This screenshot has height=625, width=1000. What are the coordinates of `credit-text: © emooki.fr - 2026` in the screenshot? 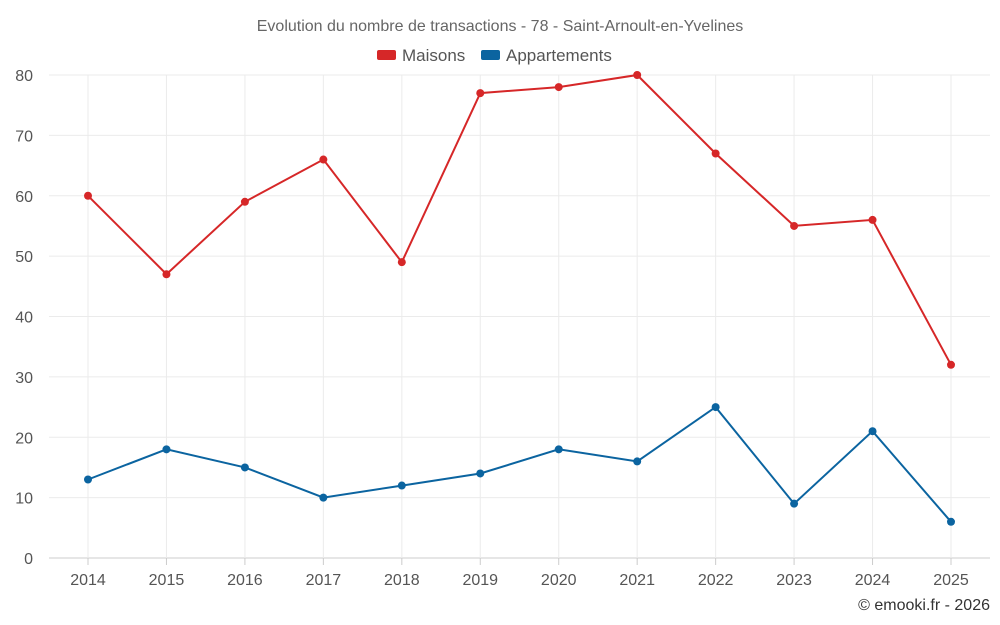 It's located at (924, 605).